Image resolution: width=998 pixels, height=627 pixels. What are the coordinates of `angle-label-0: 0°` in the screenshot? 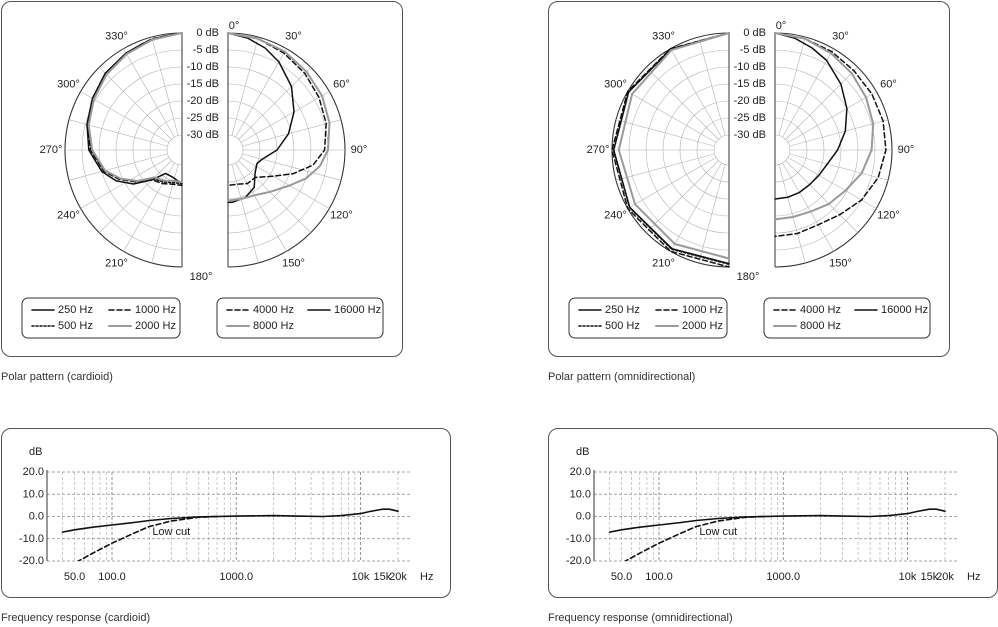 It's located at (781, 26).